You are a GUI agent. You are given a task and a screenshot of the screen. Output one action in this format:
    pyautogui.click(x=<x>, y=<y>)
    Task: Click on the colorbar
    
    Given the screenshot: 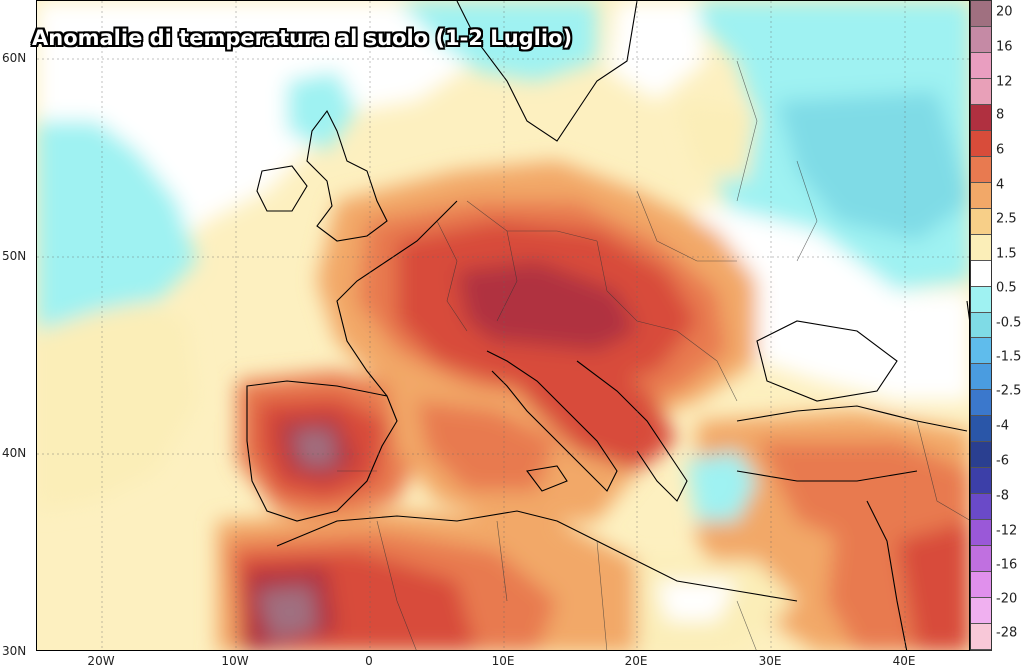 What is the action you would take?
    pyautogui.click(x=981, y=325)
    